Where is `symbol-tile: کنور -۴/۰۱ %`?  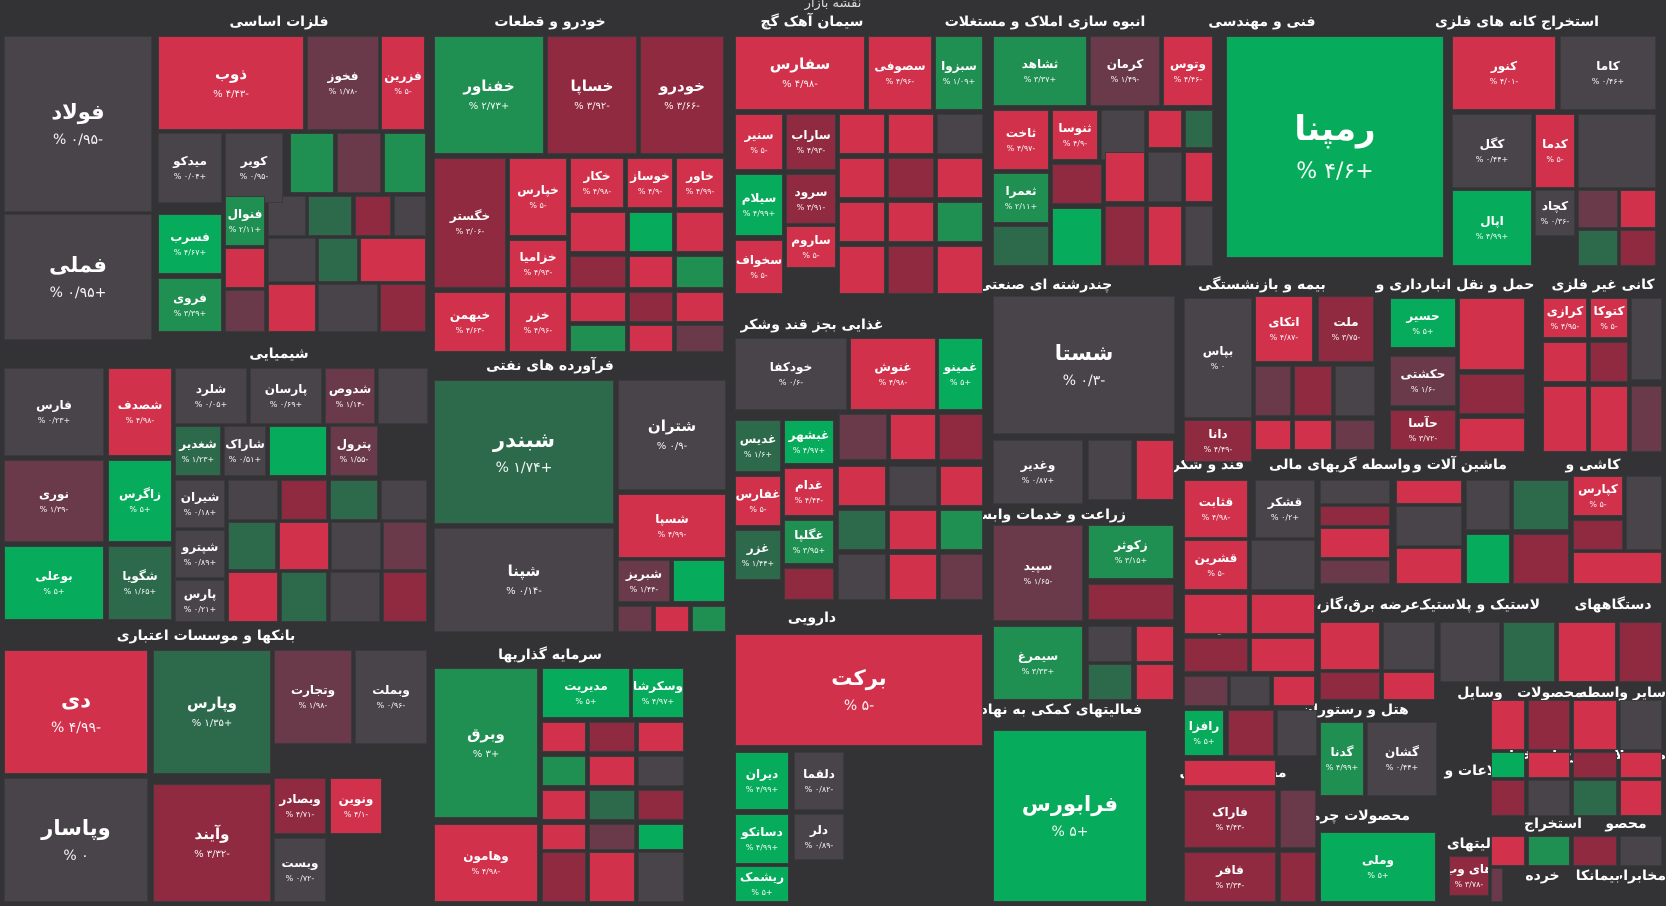 symbol-tile: کنور -۴/۰۱ % is located at coordinates (1504, 73).